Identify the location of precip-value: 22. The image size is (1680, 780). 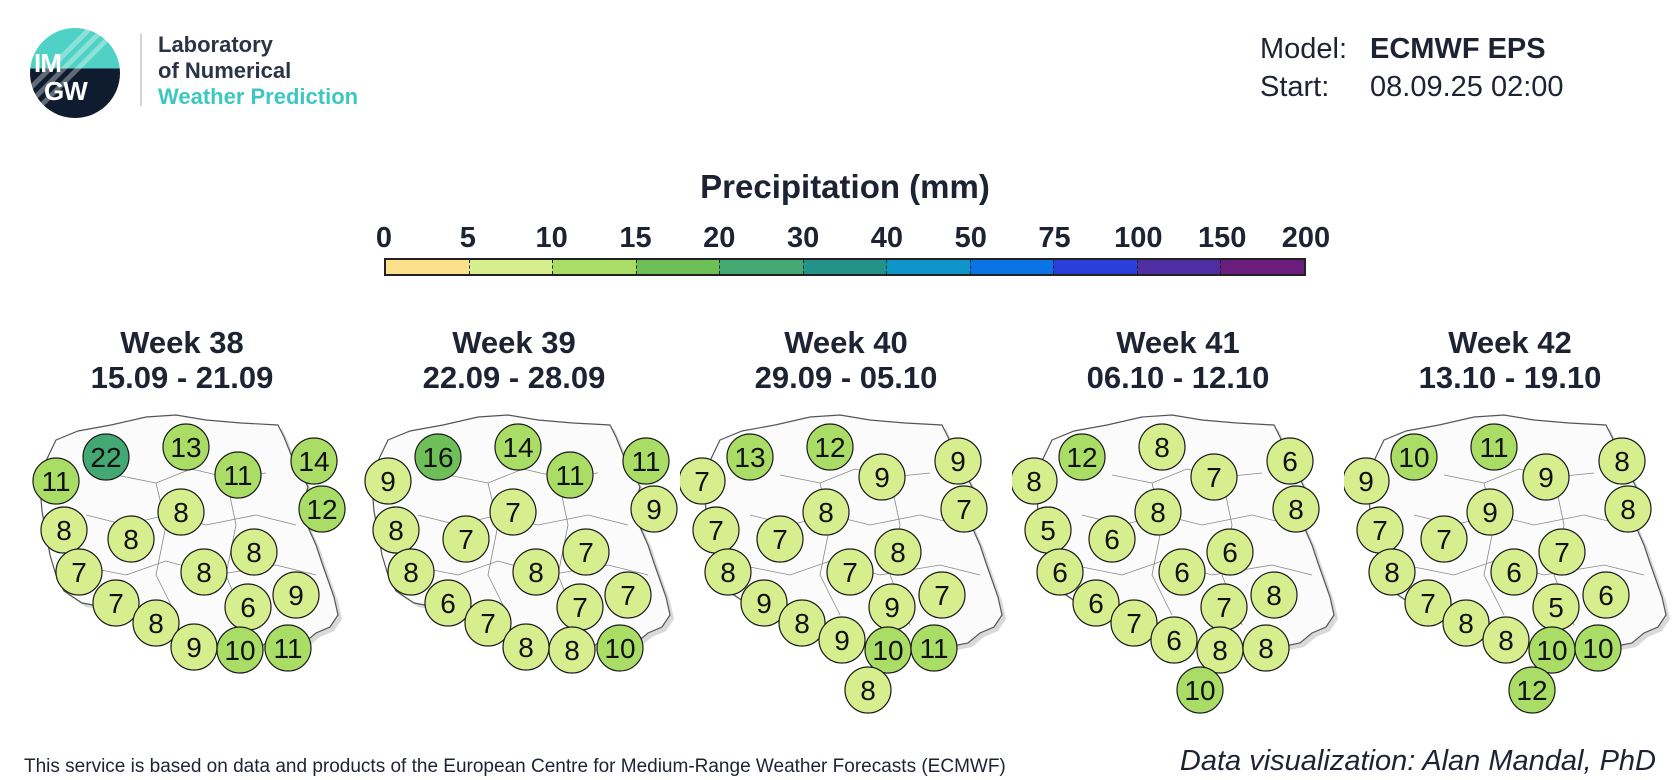
(105, 457).